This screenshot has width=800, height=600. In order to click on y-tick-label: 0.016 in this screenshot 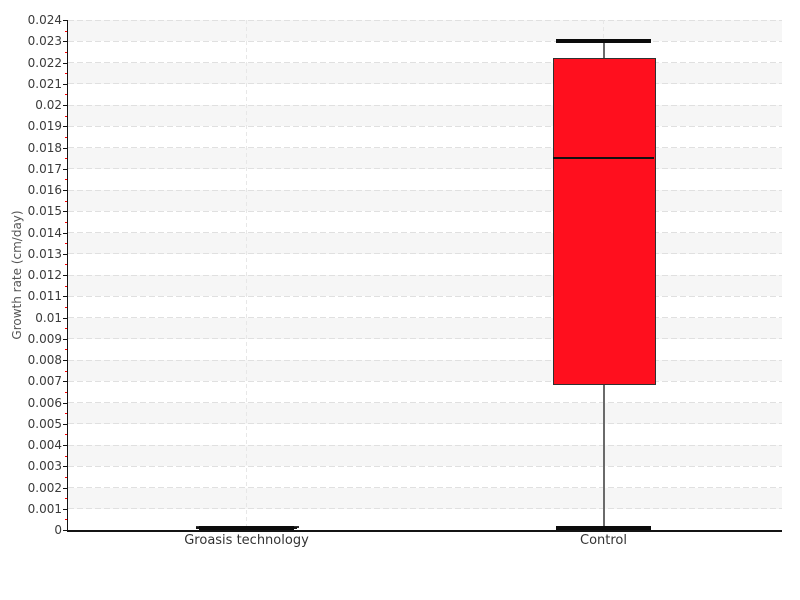, I will do `click(44, 190)`.